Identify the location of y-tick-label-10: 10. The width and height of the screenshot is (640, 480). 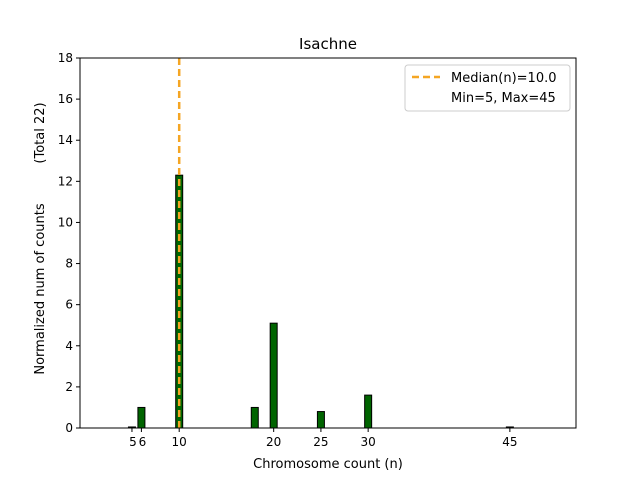
(65, 222).